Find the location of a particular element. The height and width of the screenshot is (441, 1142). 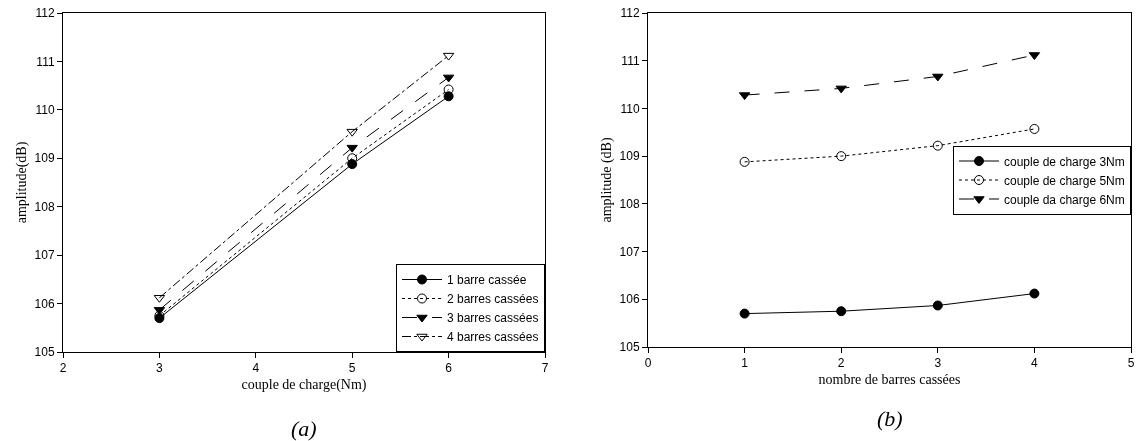

x-tick-label: 0 is located at coordinates (648, 363).